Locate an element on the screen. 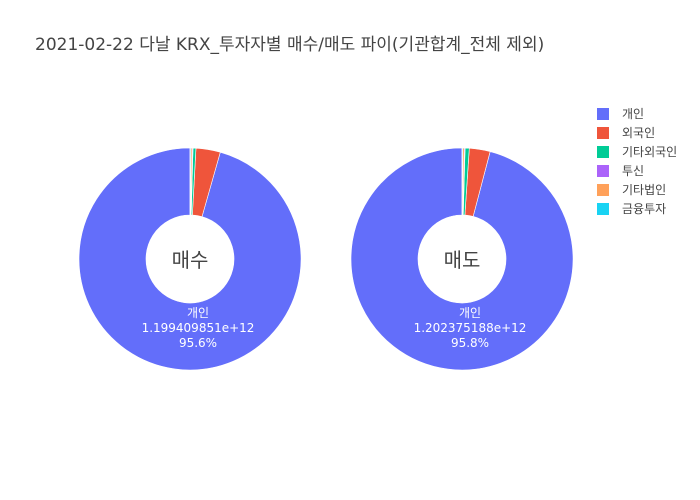  legend-item-개인: 개인 is located at coordinates (620, 114).